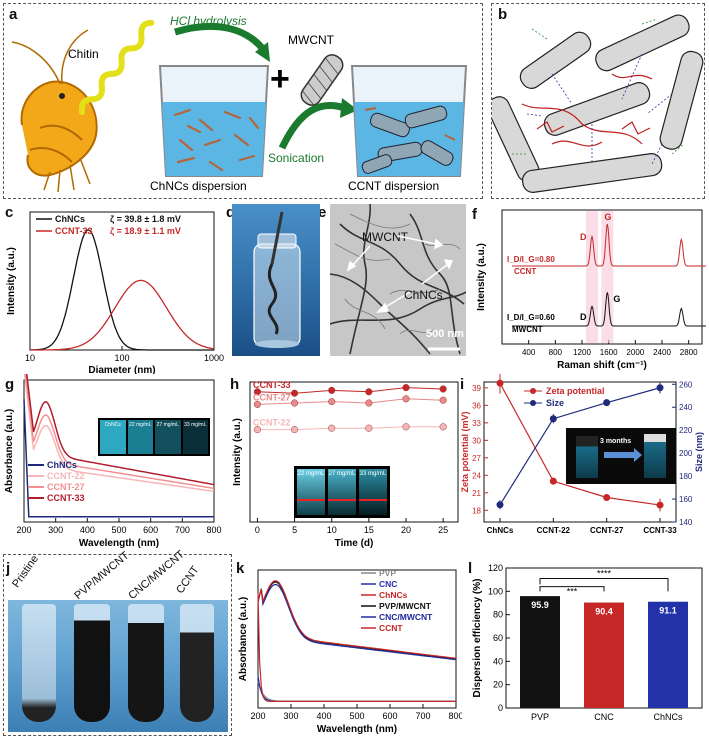 This screenshot has height=738, width=709. I want to click on series-line-chncs, so click(121, 290).